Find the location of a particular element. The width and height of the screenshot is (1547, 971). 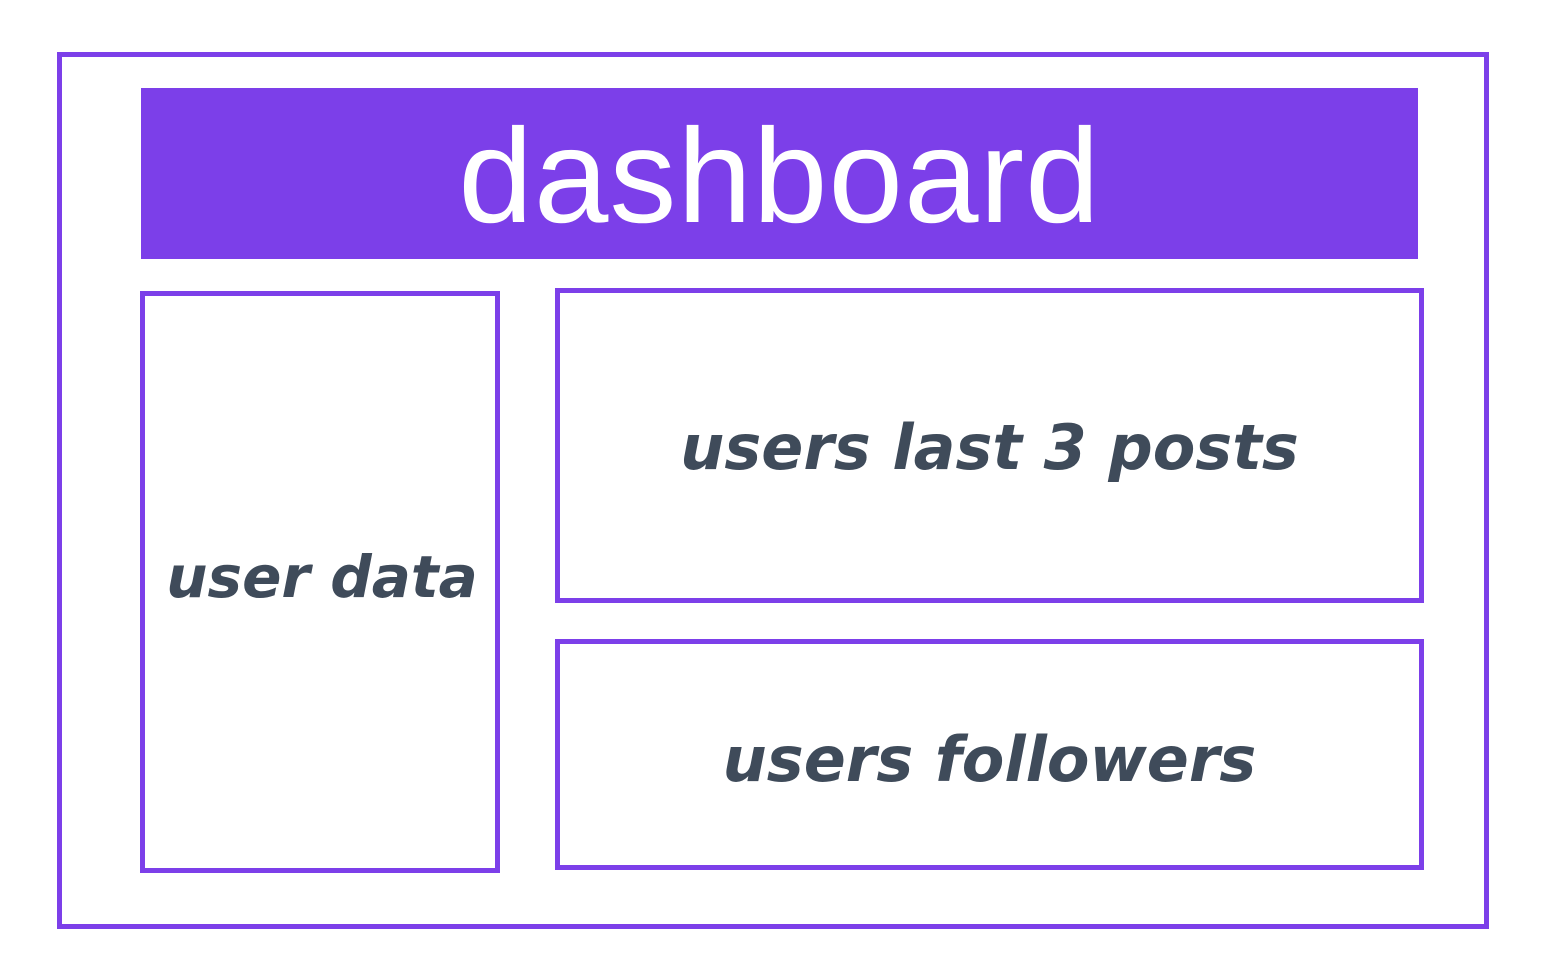

last-posts-label: users last 3 posts is located at coordinates (989, 447).